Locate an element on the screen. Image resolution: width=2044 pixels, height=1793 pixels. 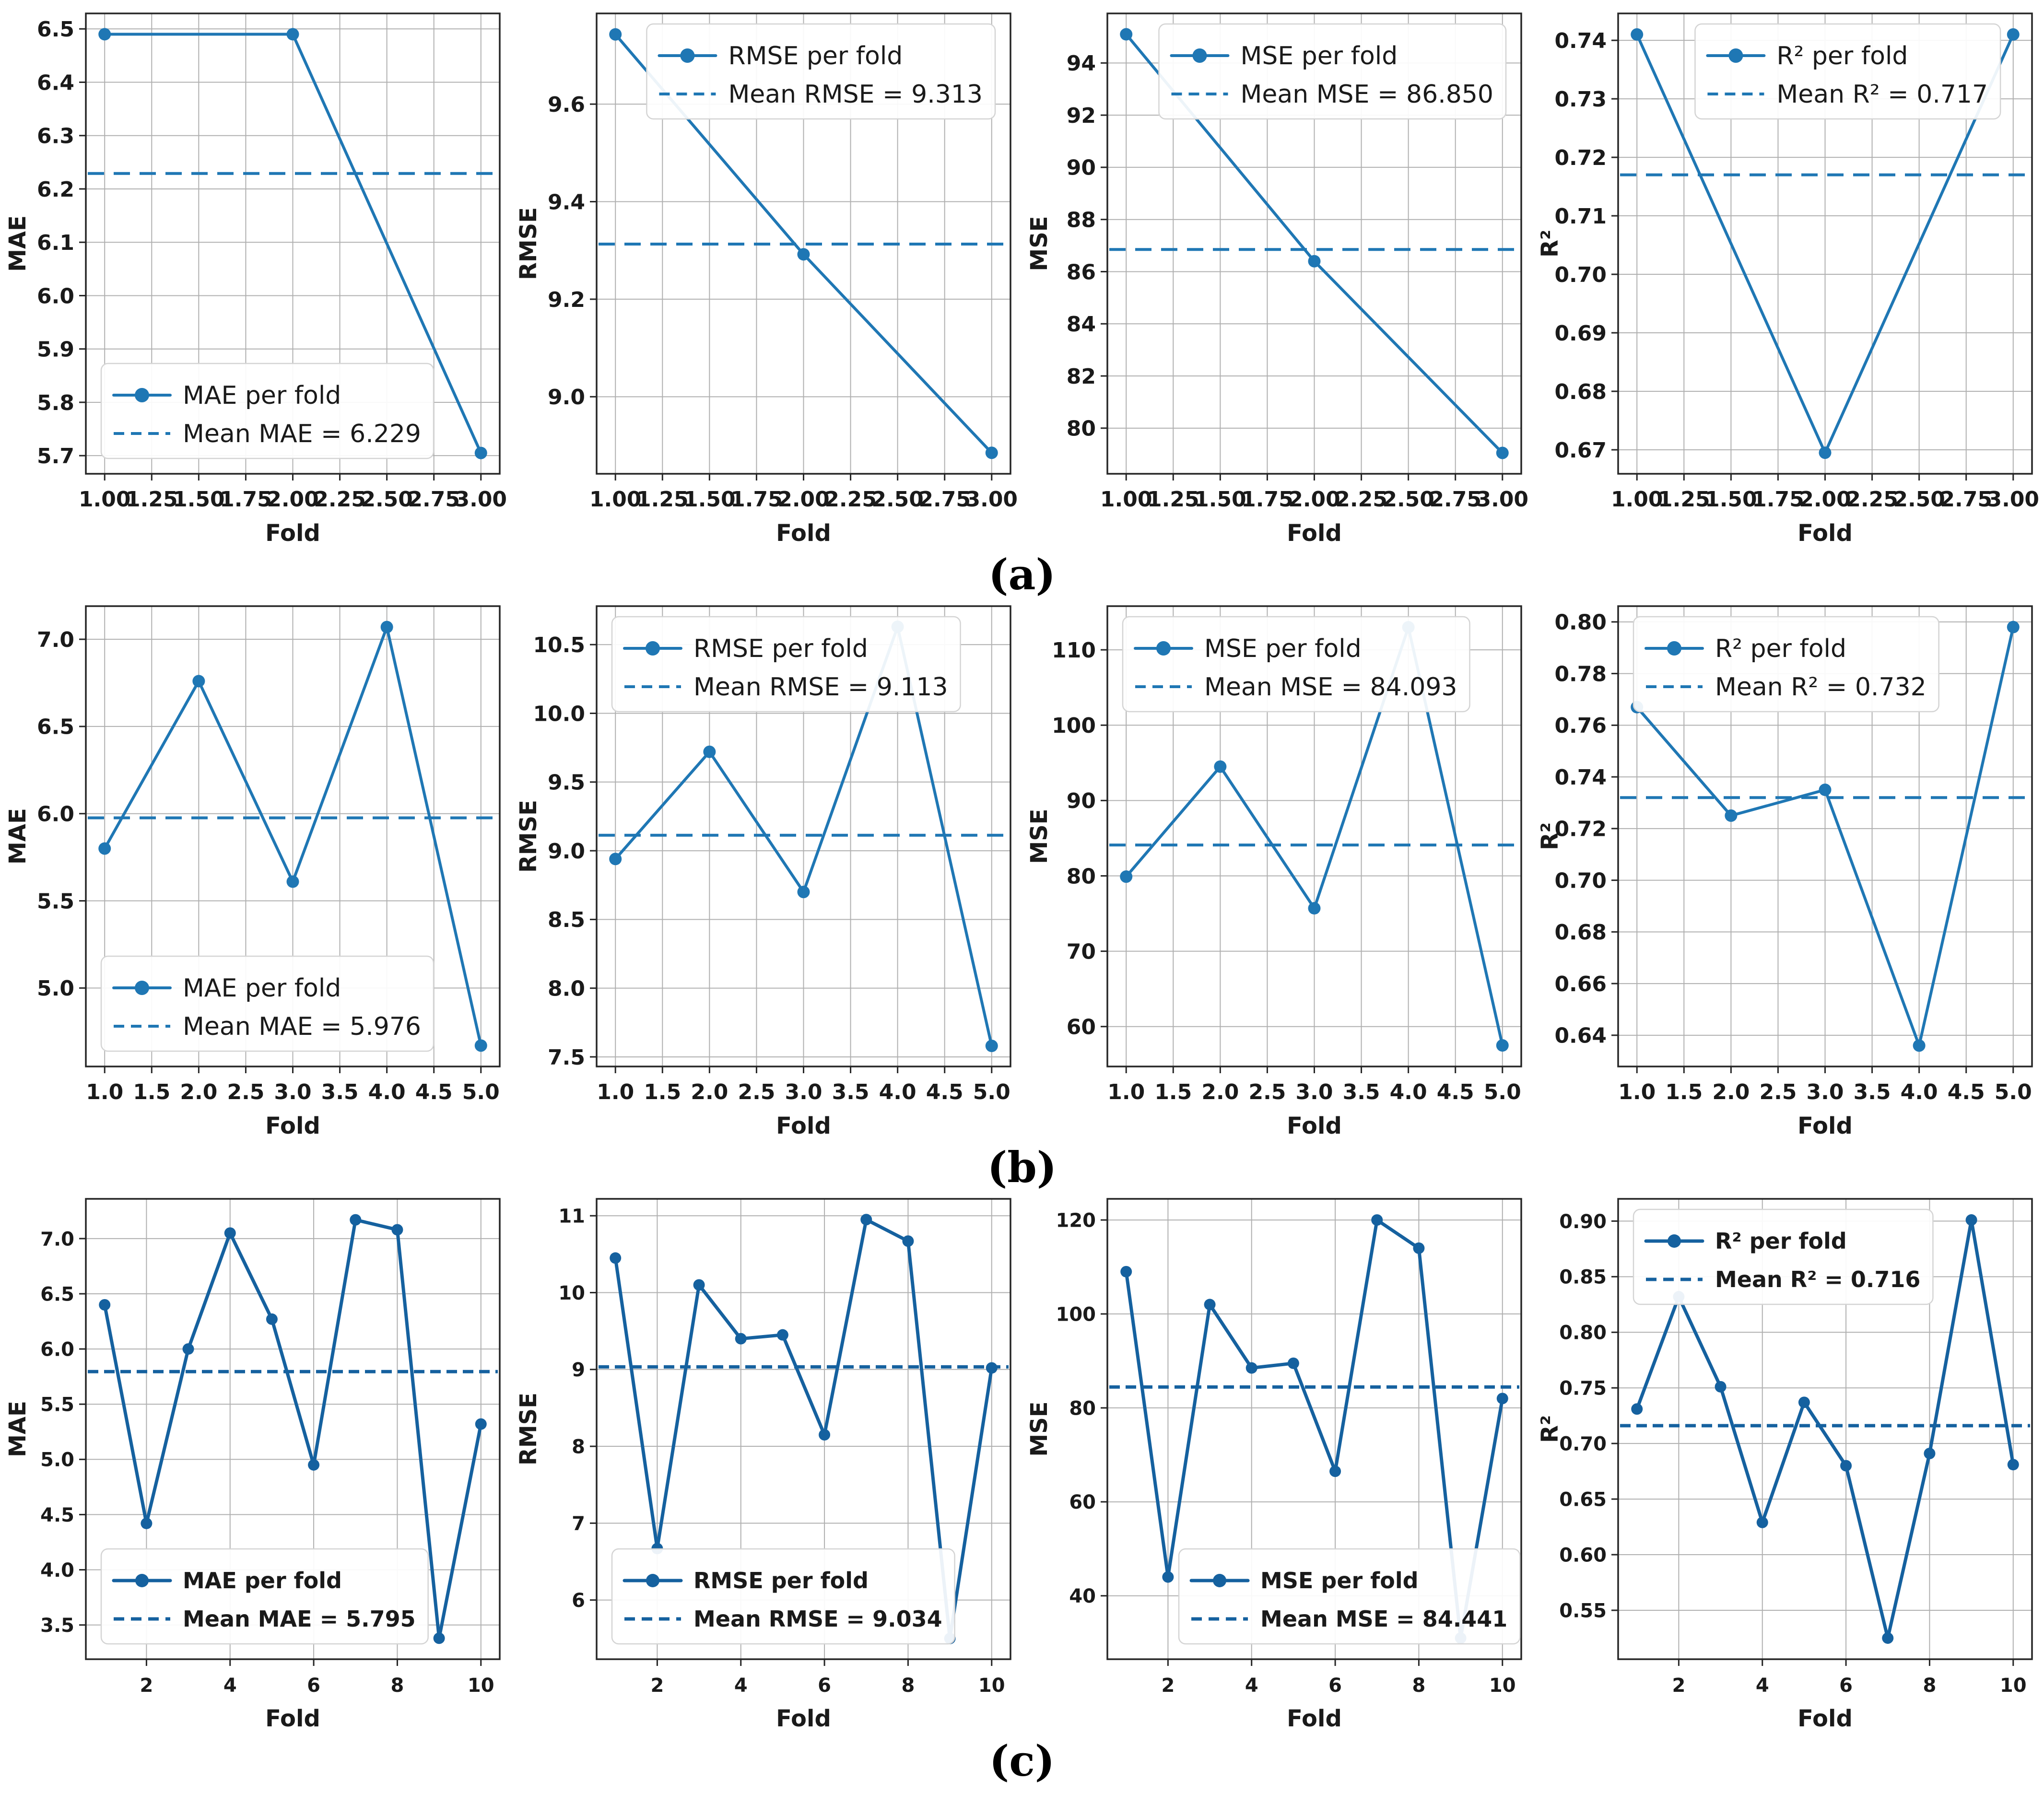
legend-label: MSE per fold is located at coordinates (1339, 1581).